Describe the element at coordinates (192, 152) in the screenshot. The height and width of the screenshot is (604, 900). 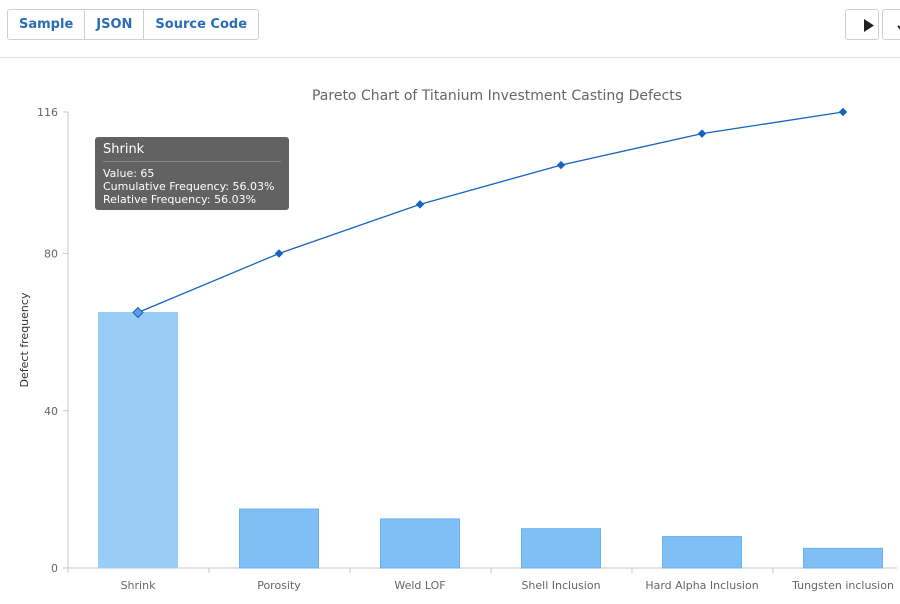
I see `tooltip-title: Shrink` at that location.